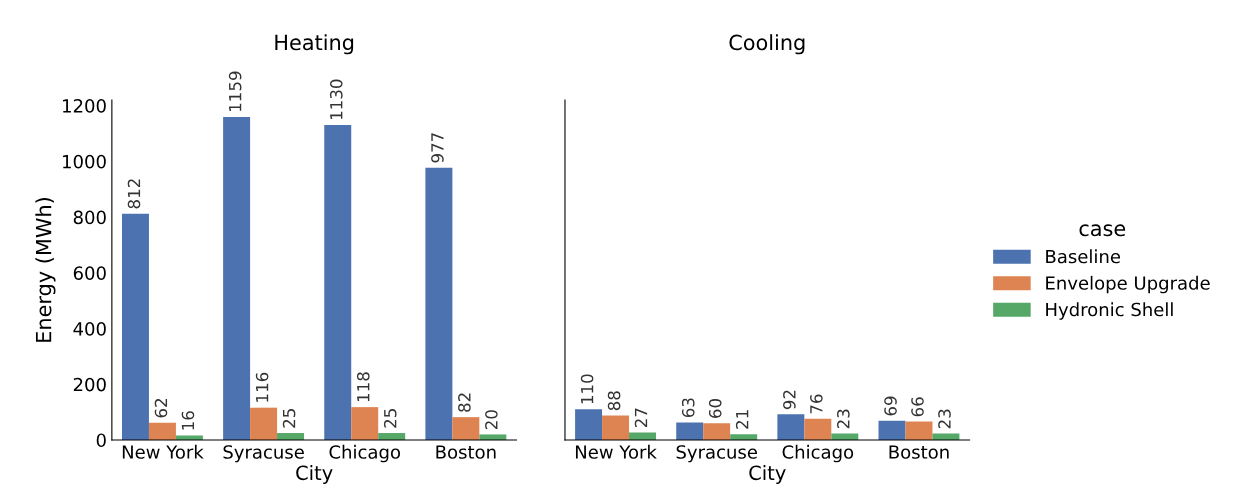 Image resolution: width=1243 pixels, height=500 pixels. I want to click on data-label: 110, so click(587, 389).